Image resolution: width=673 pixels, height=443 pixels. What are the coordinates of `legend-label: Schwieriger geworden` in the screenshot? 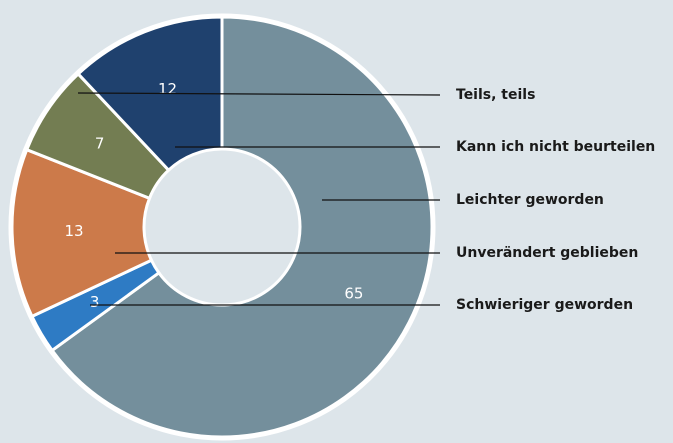 It's located at (544, 305).